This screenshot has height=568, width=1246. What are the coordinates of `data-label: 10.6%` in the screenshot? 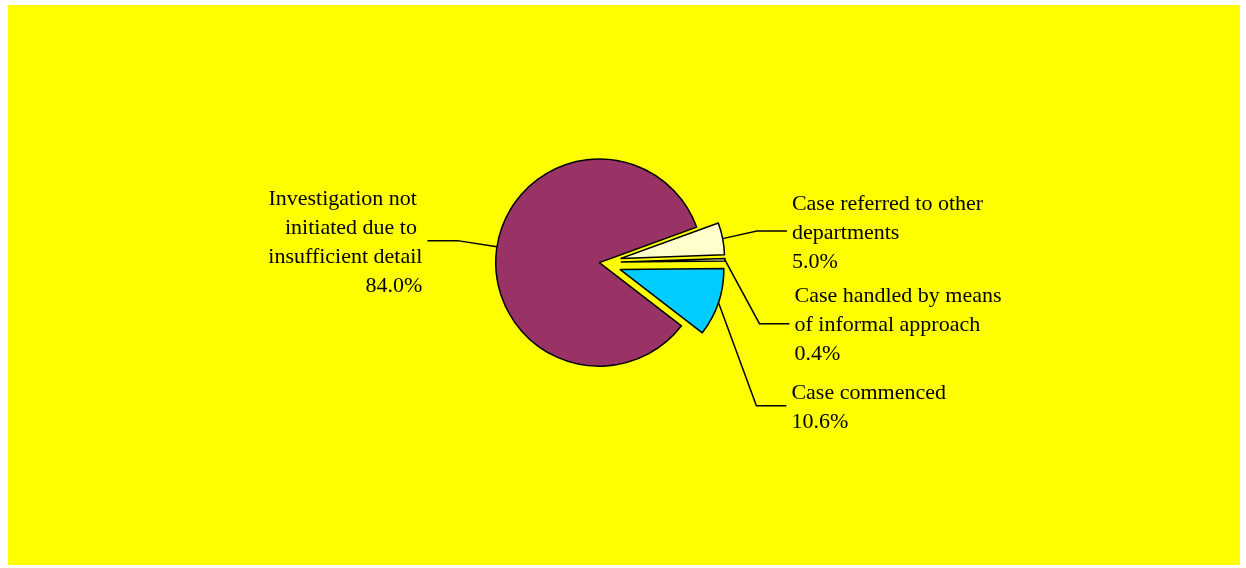 It's located at (820, 420).